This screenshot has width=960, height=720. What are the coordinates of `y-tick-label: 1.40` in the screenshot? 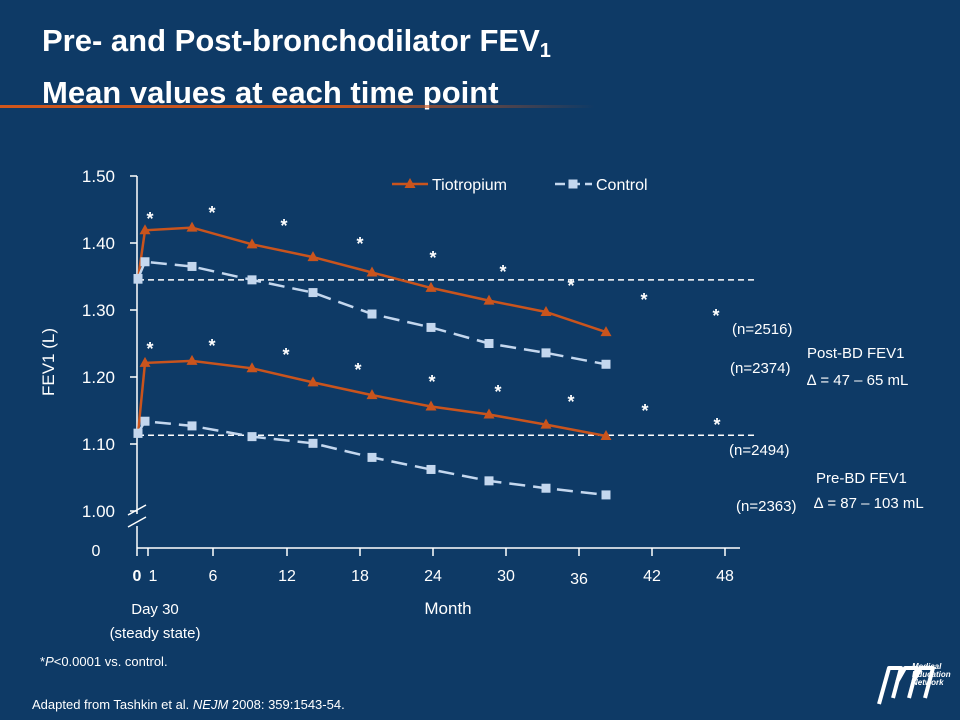 It's located at (98, 243).